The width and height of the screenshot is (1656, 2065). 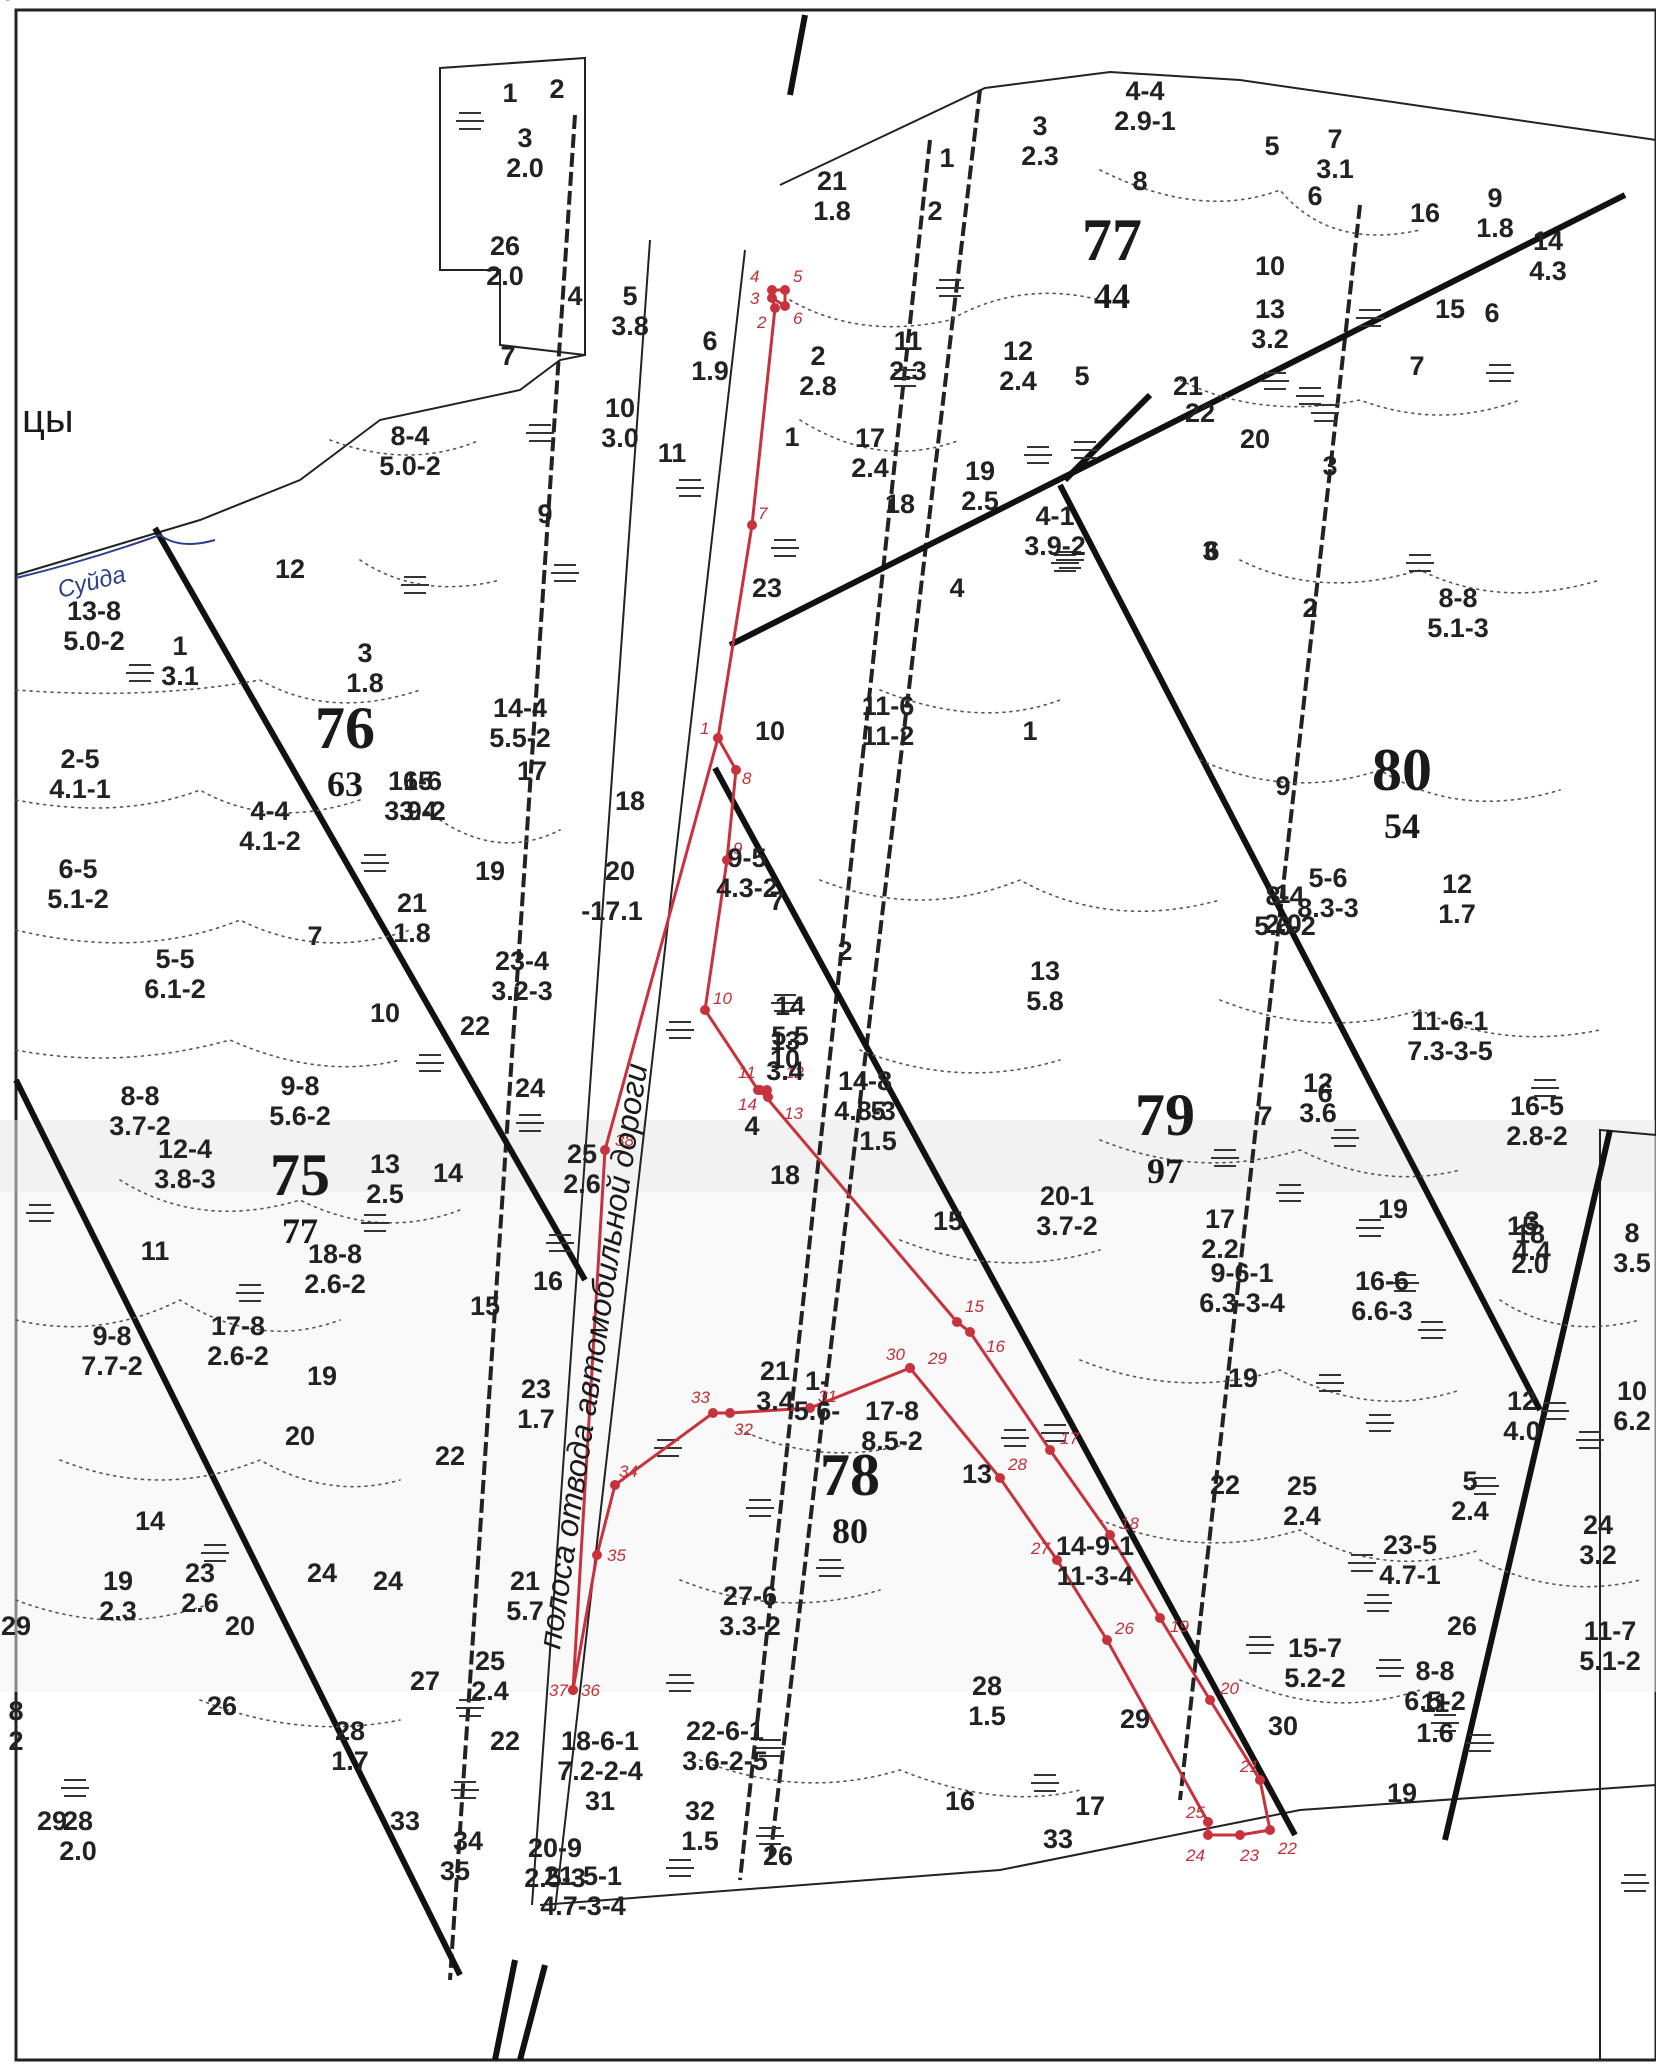 I want to click on route-point-label: 23, so click(x=1249, y=1855).